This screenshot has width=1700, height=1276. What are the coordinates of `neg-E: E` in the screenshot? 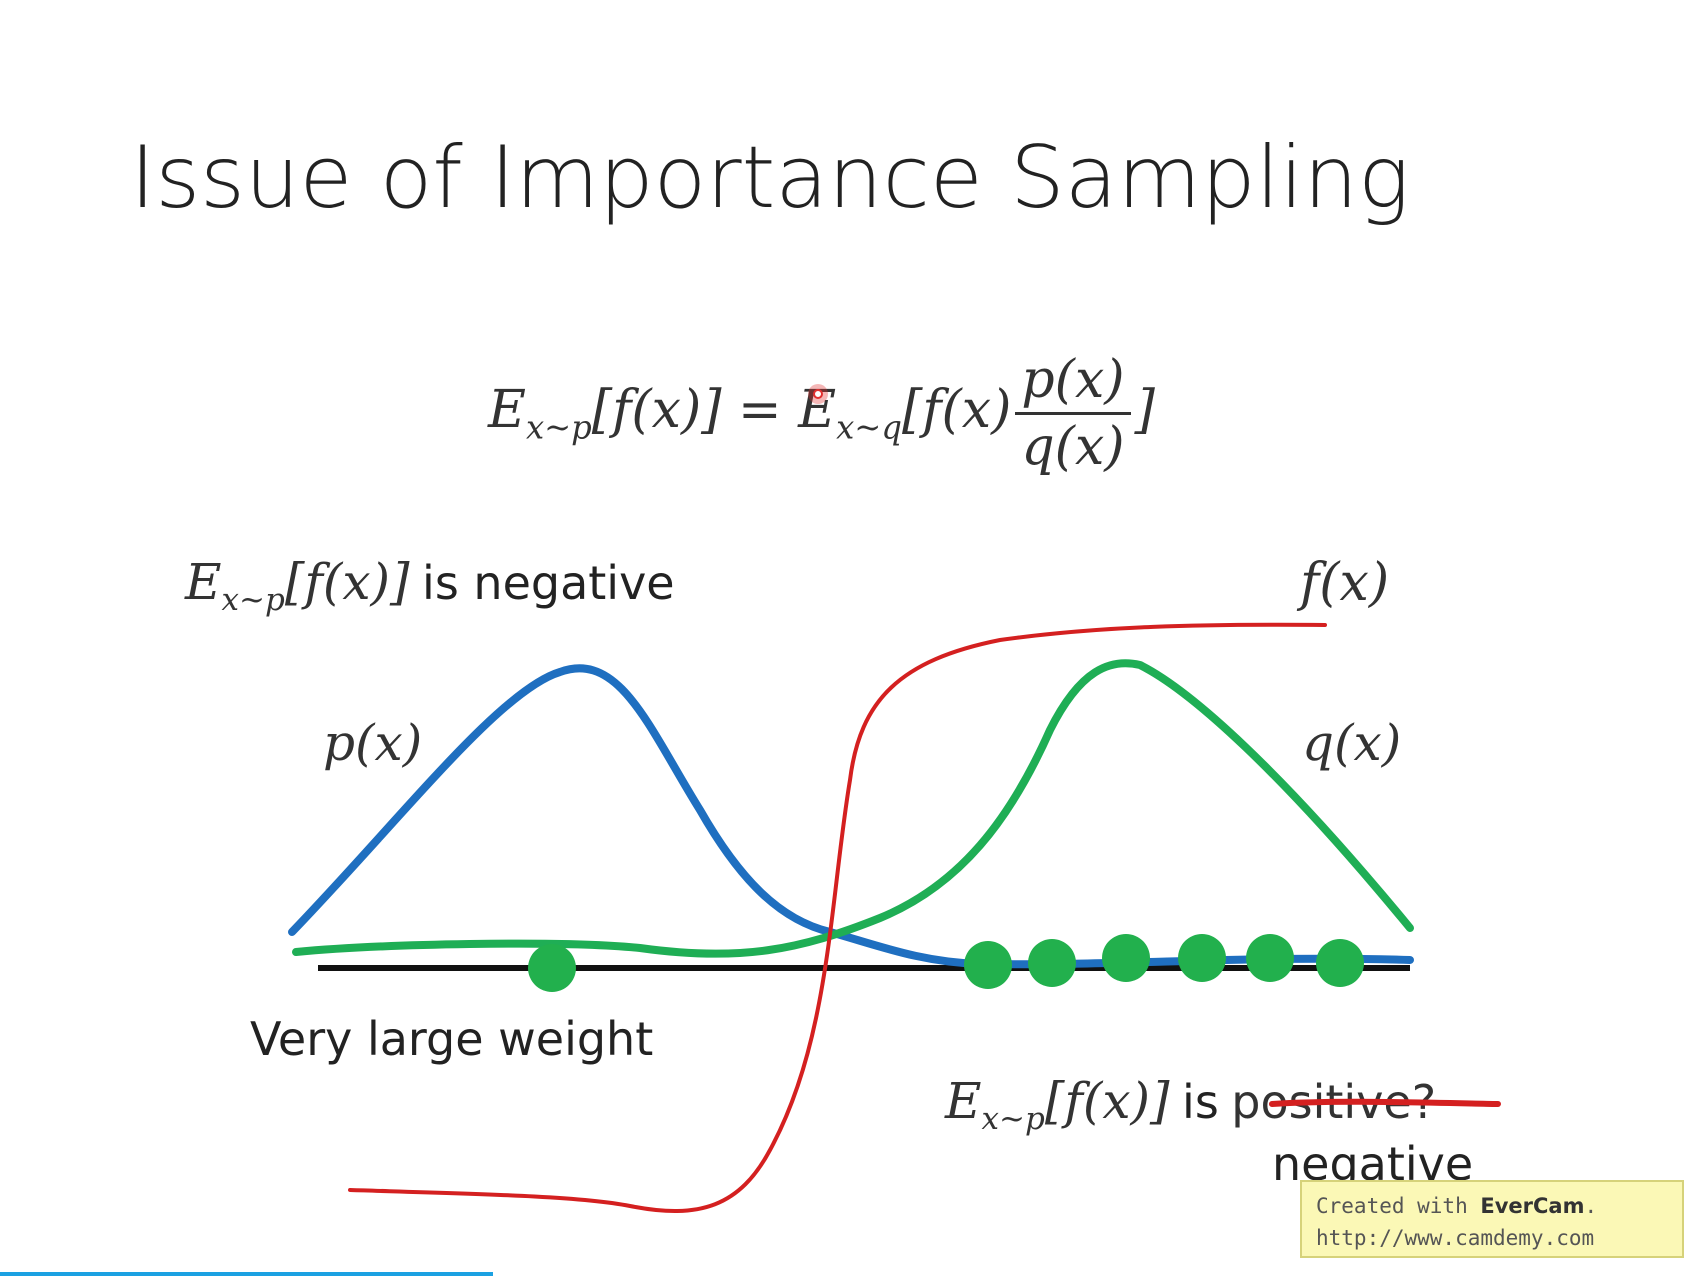 It's located at (203, 582).